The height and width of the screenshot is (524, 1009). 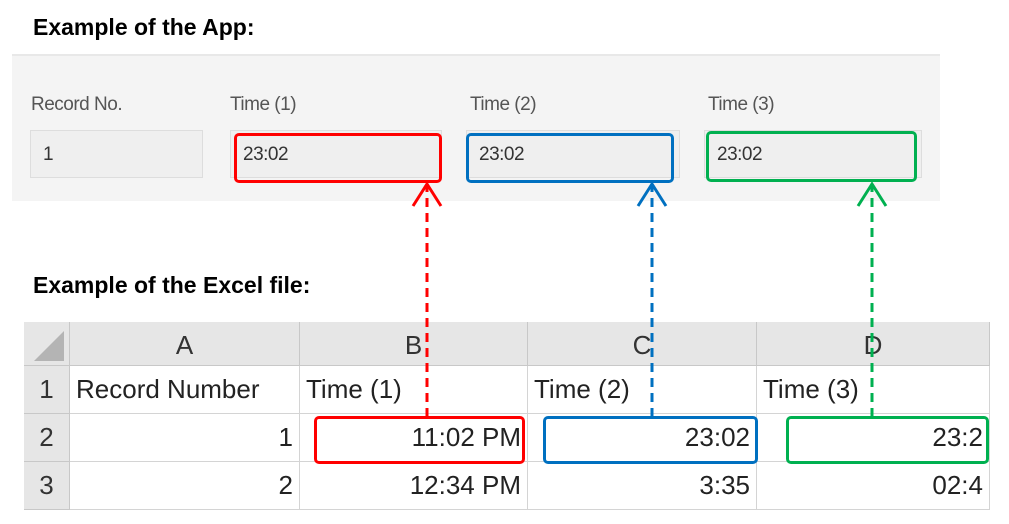 I want to click on row-header-1: 1, so click(x=47, y=390).